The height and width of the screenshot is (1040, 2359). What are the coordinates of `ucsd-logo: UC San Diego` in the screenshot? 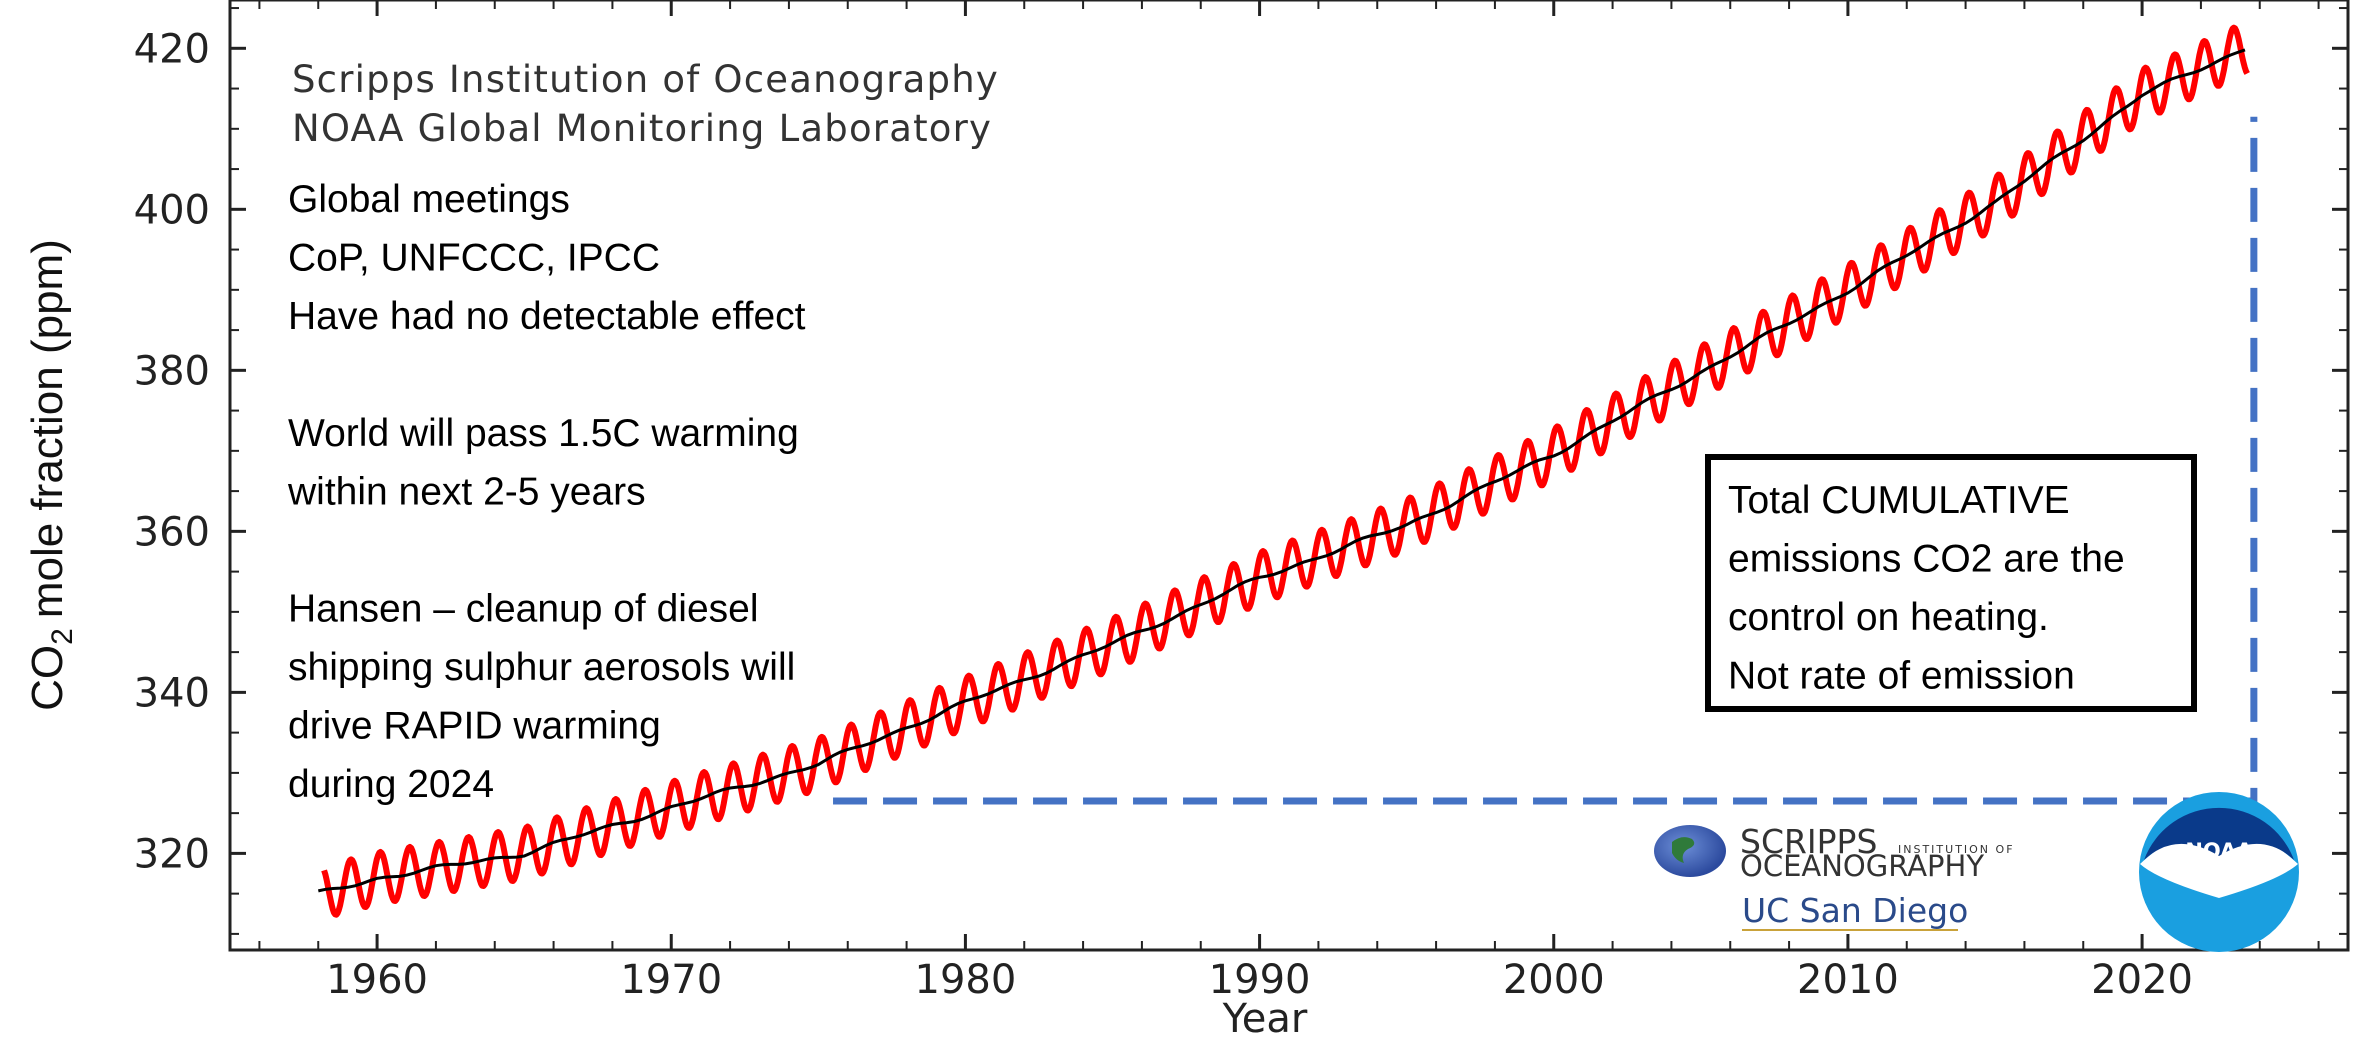 It's located at (1855, 910).